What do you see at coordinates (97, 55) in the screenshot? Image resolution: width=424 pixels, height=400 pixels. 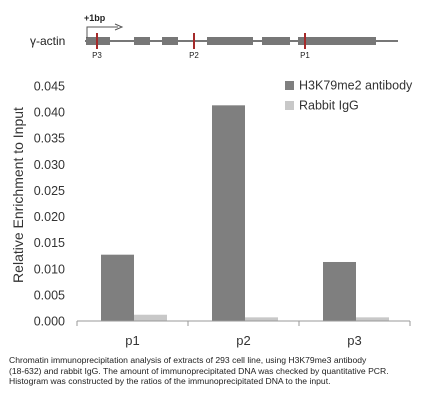 I see `primer-label-p3: P3` at bounding box center [97, 55].